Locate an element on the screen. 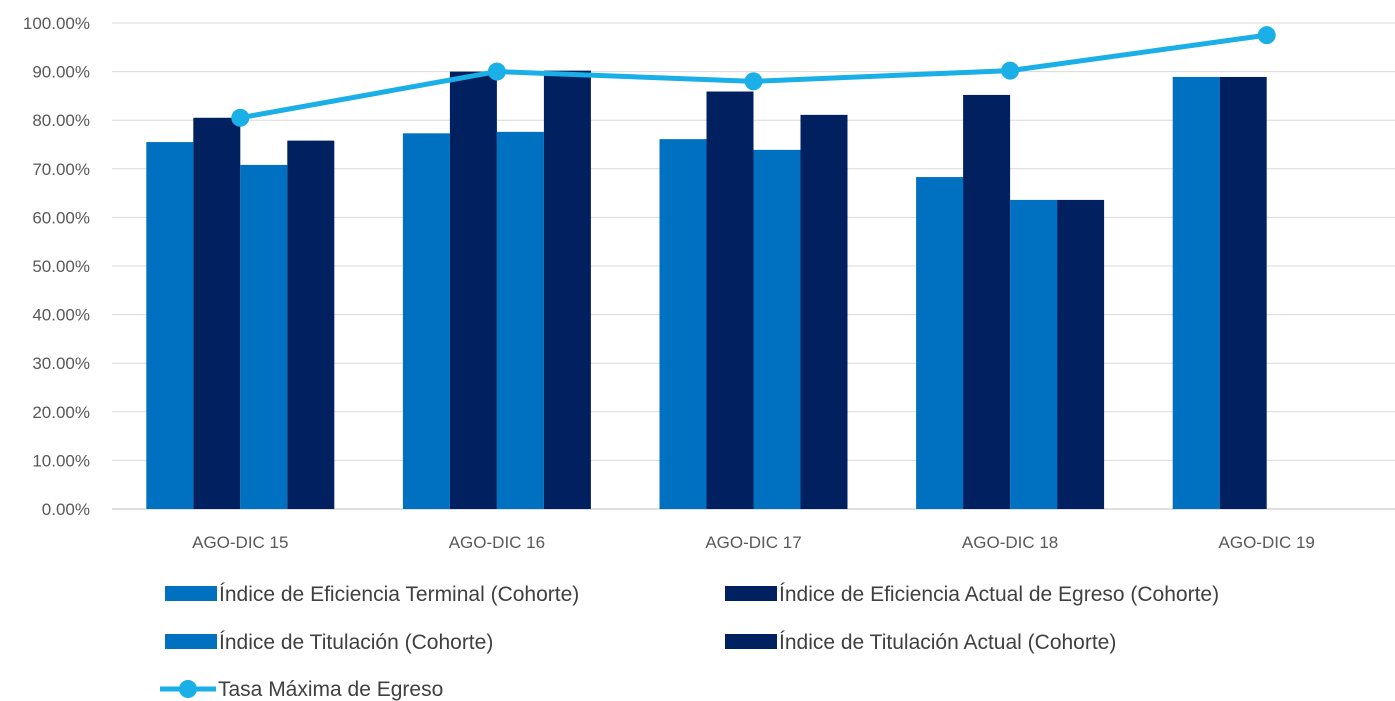 Image resolution: width=1395 pixels, height=701 pixels. y-tick-label: 90.00% is located at coordinates (61, 72).